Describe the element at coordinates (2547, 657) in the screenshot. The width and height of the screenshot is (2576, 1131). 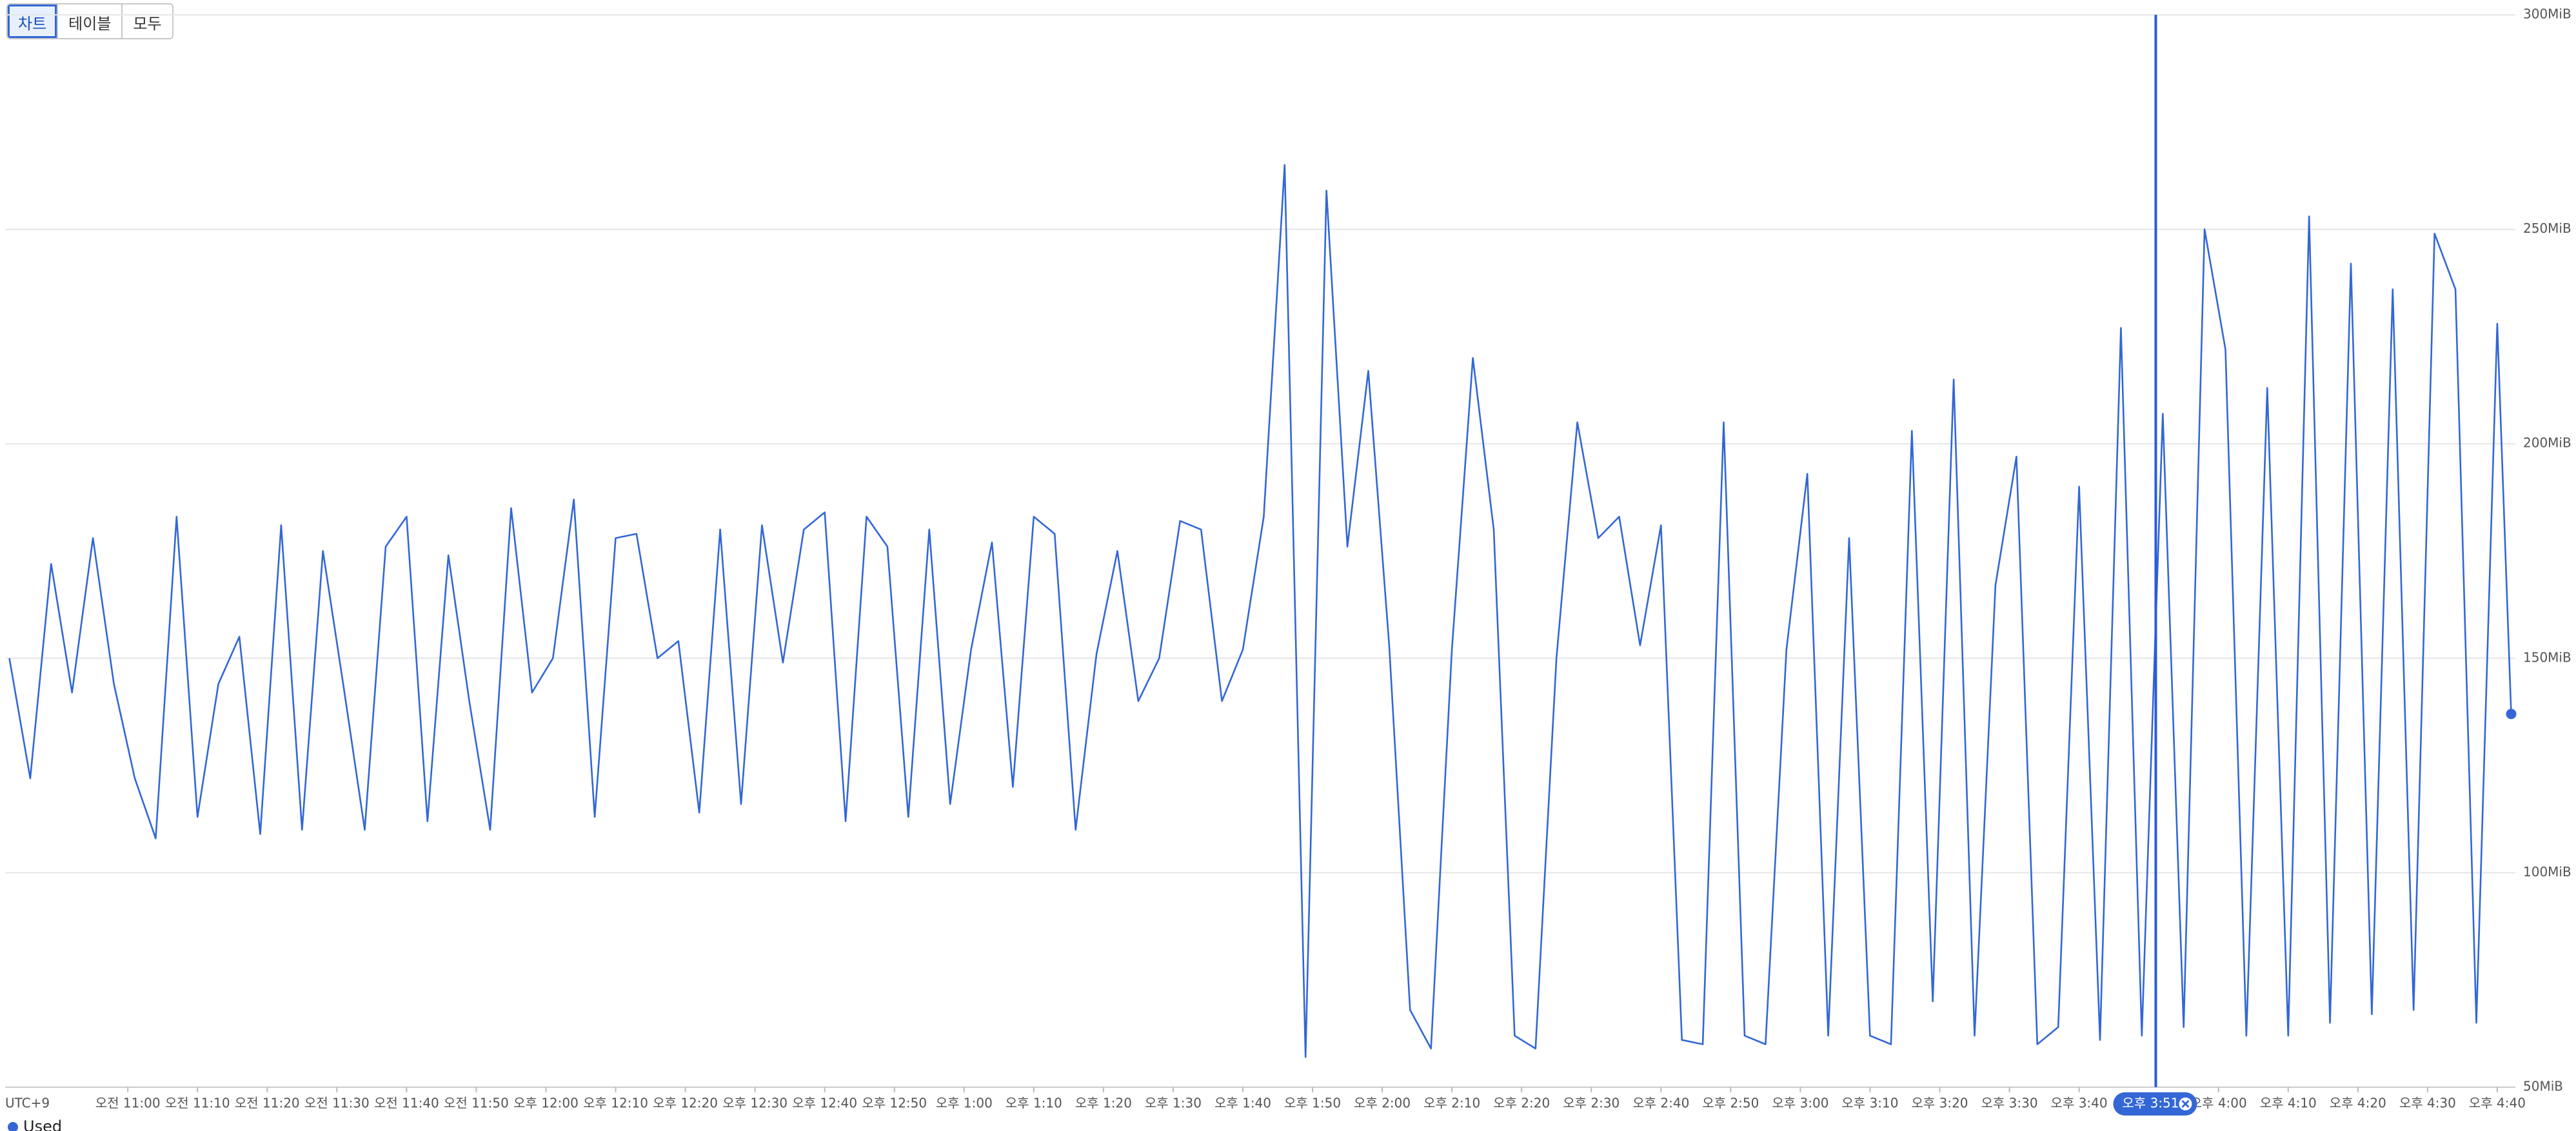
I see `y-tick-label: 150MiB` at that location.